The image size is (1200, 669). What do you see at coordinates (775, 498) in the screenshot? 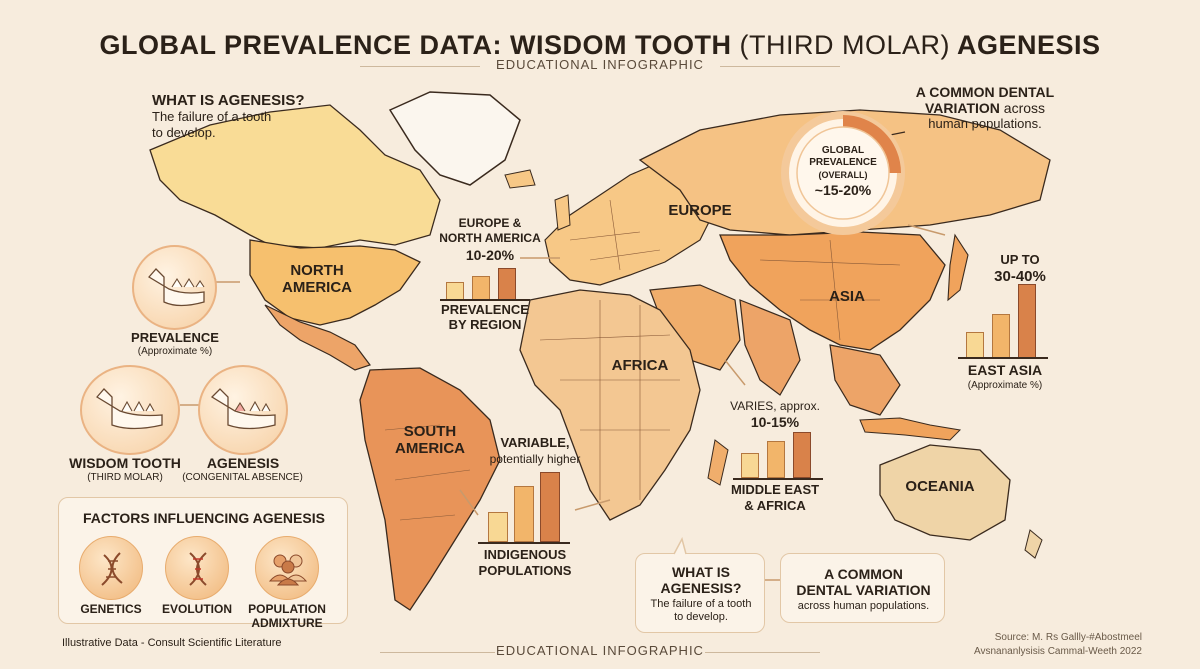
I see `middle-east-caption: MIDDLE EAST & AFRICA` at bounding box center [775, 498].